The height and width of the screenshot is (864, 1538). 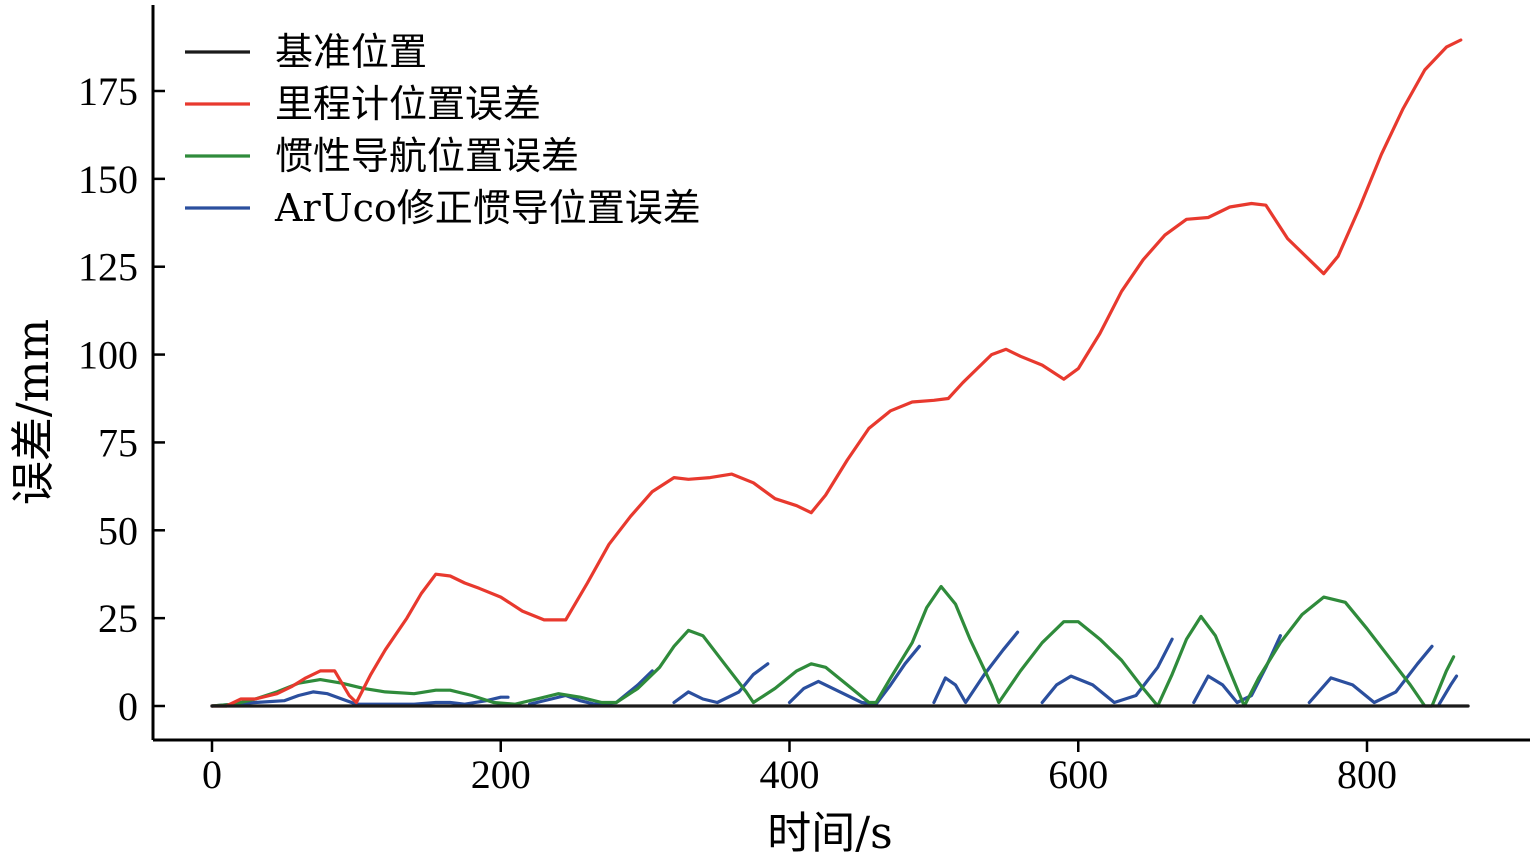 I want to click on legend-label: 基准位置, so click(x=351, y=52).